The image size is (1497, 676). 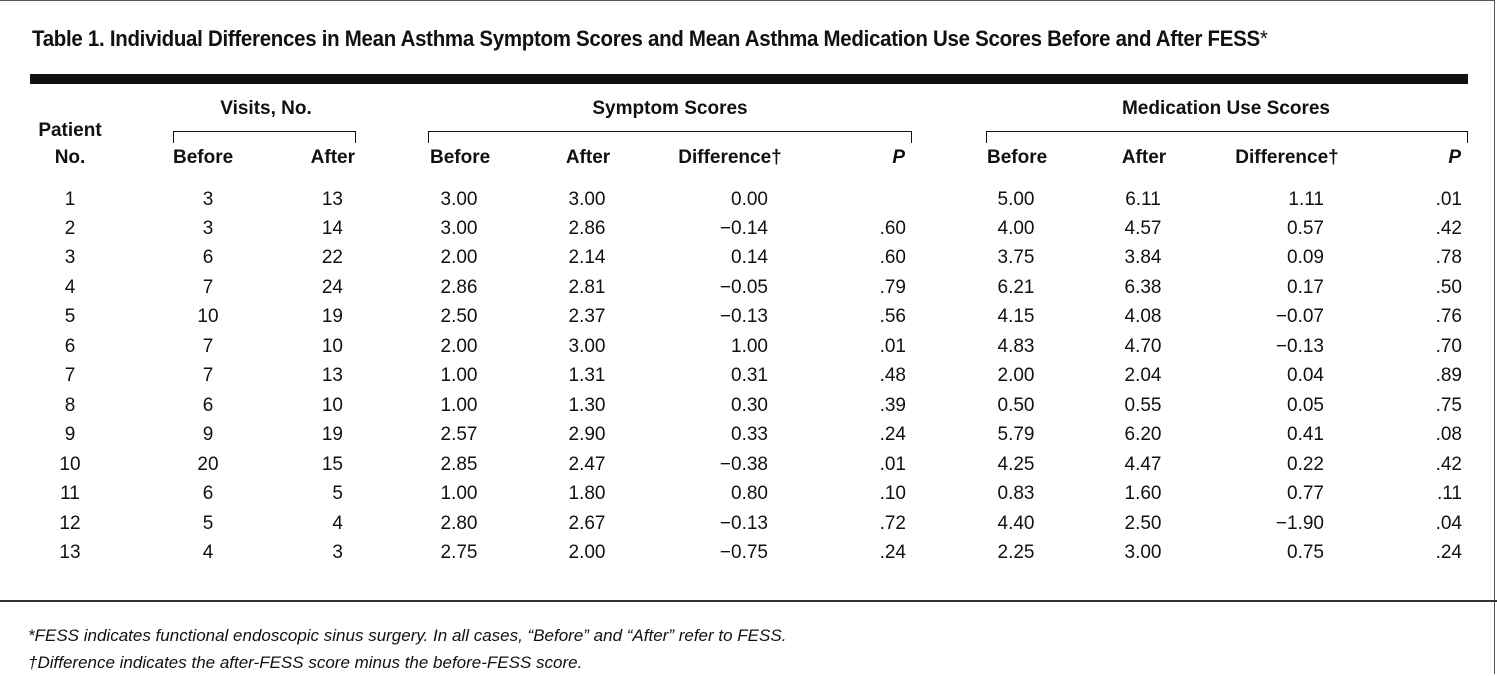 What do you see at coordinates (892, 493) in the screenshot?
I see `cell-symptom-p: .10` at bounding box center [892, 493].